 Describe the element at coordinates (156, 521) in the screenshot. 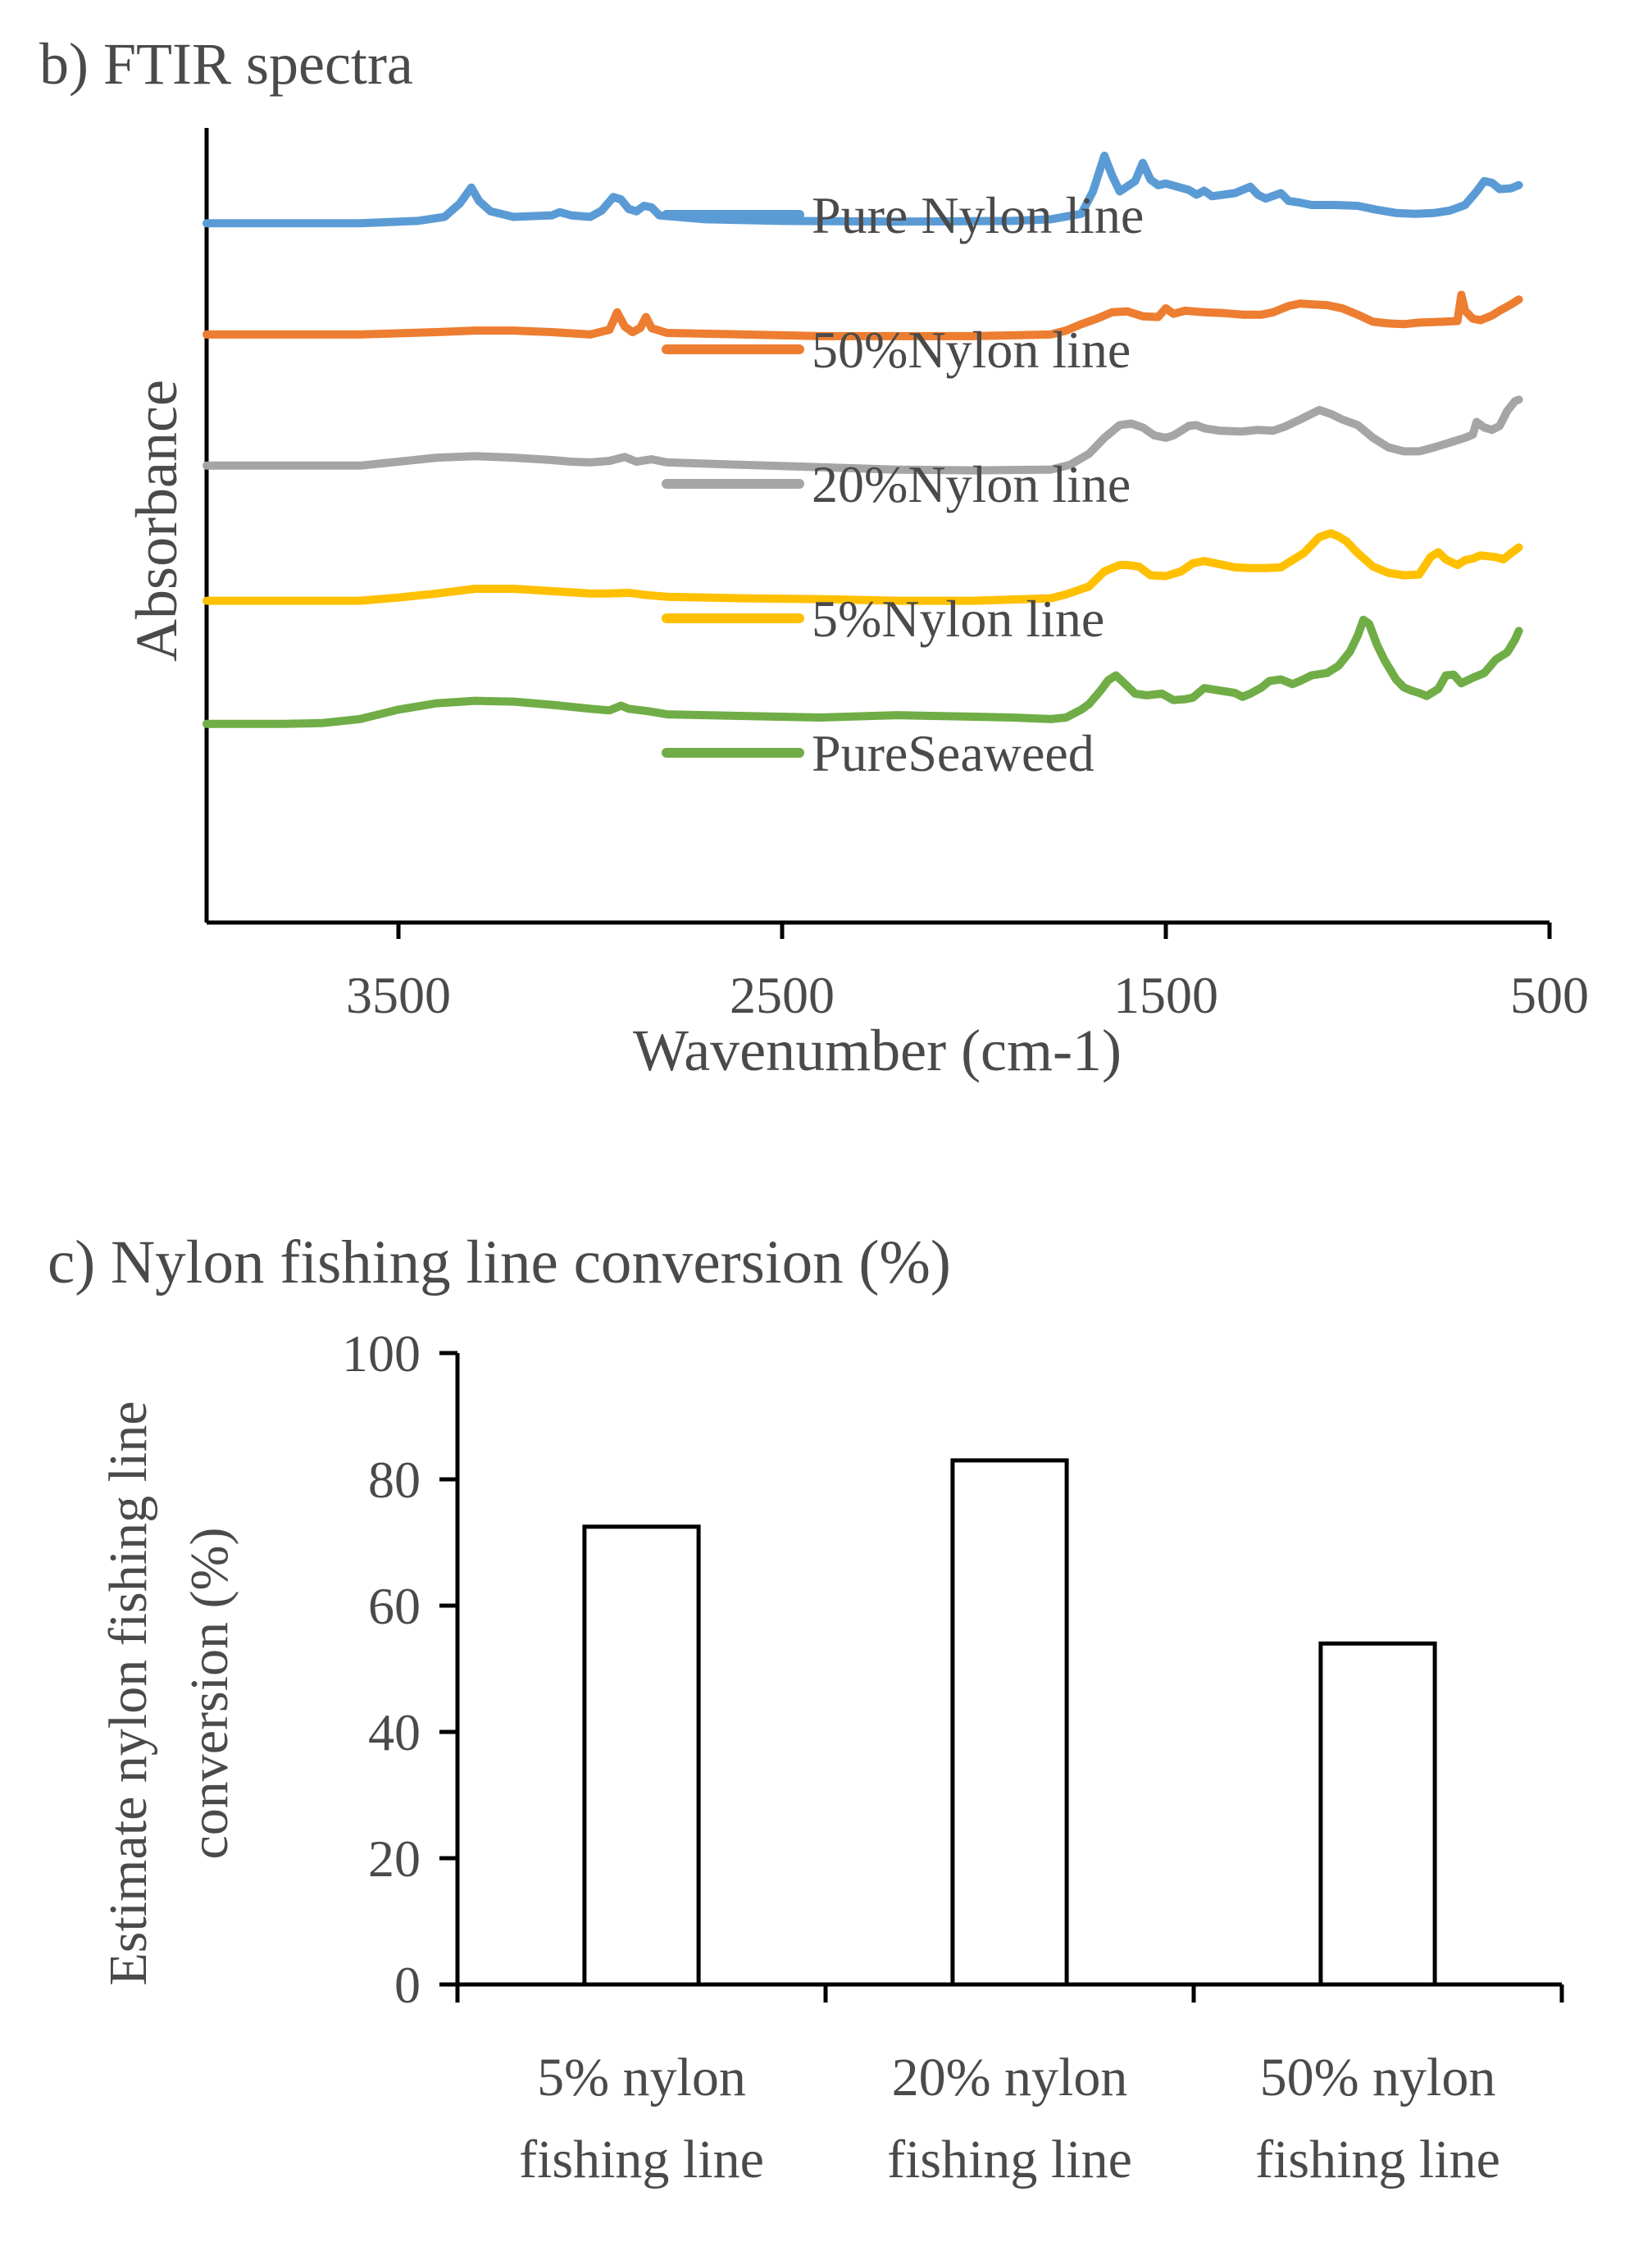

I see `ftir-y-label: Absorbance` at that location.